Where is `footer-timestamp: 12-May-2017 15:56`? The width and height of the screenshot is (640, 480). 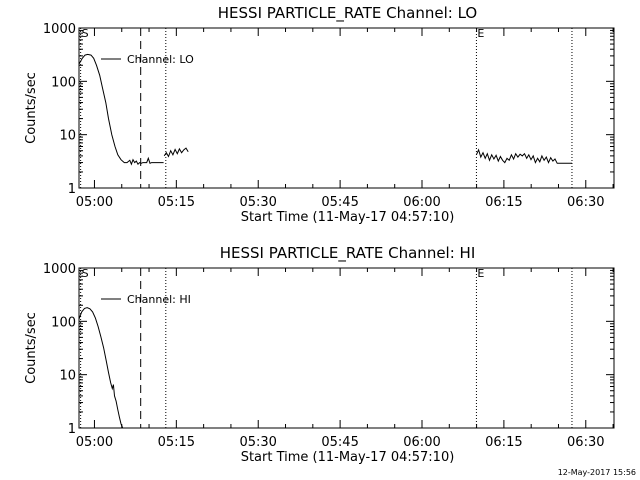 footer-timestamp: 12-May-2017 15:56 is located at coordinates (597, 472).